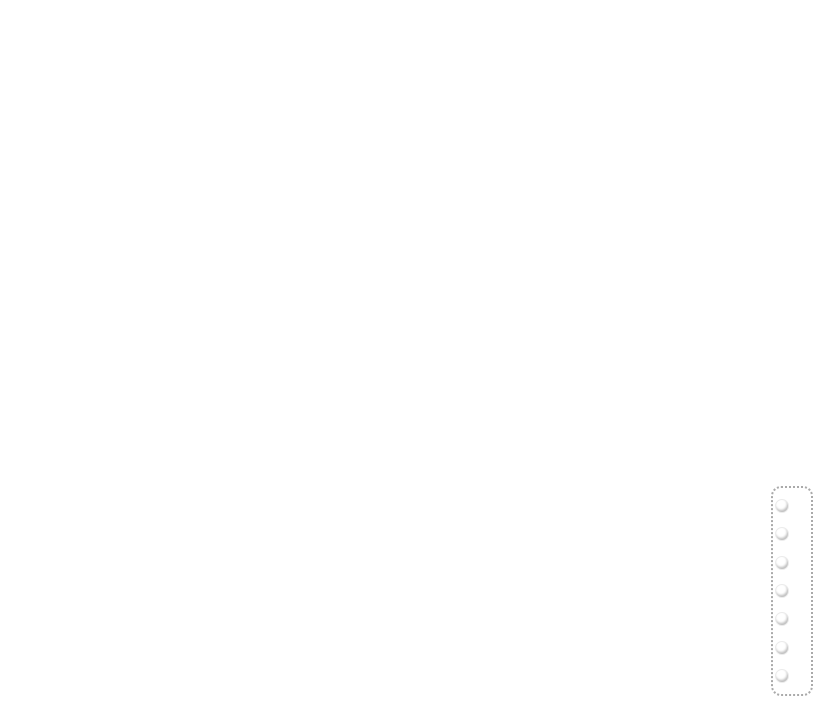 The image size is (816, 724). I want to click on legend-item-h, so click(792, 647).